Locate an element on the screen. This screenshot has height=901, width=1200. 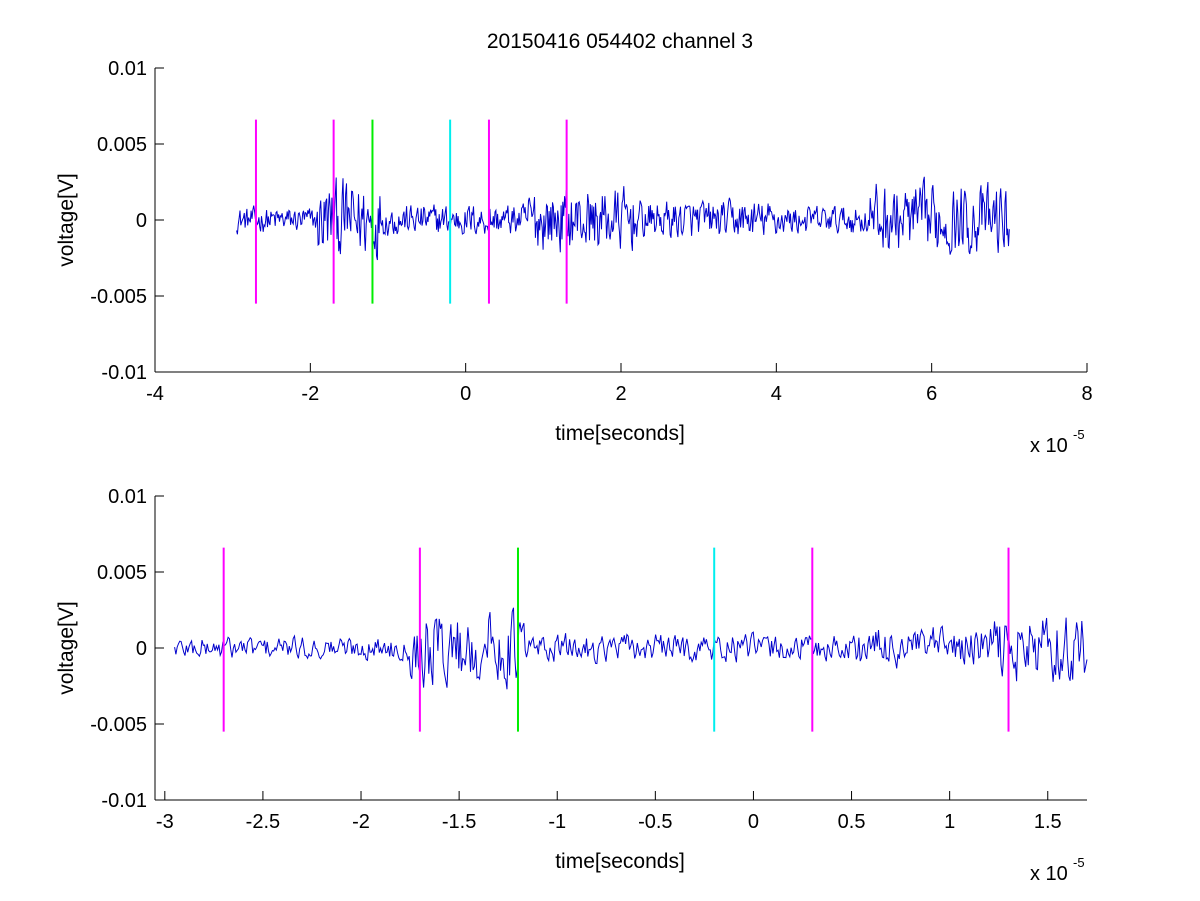
top-x-tick-label: 4 is located at coordinates (776, 394).